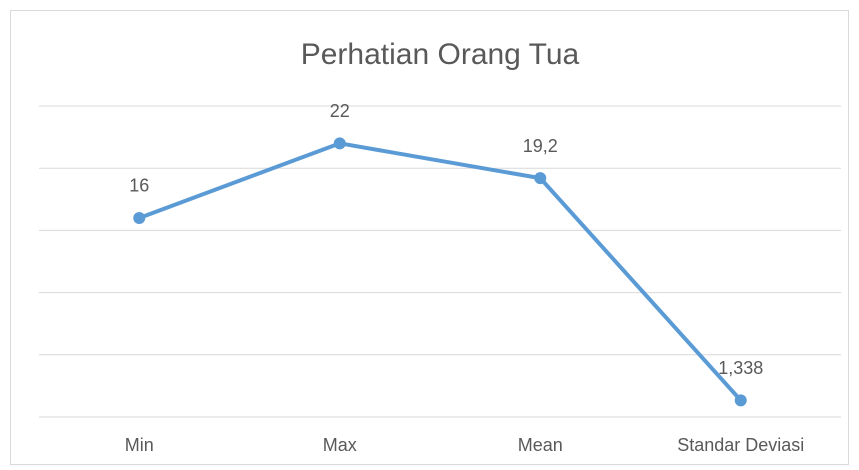  Describe the element at coordinates (740, 368) in the screenshot. I see `data-label: 1,338` at that location.